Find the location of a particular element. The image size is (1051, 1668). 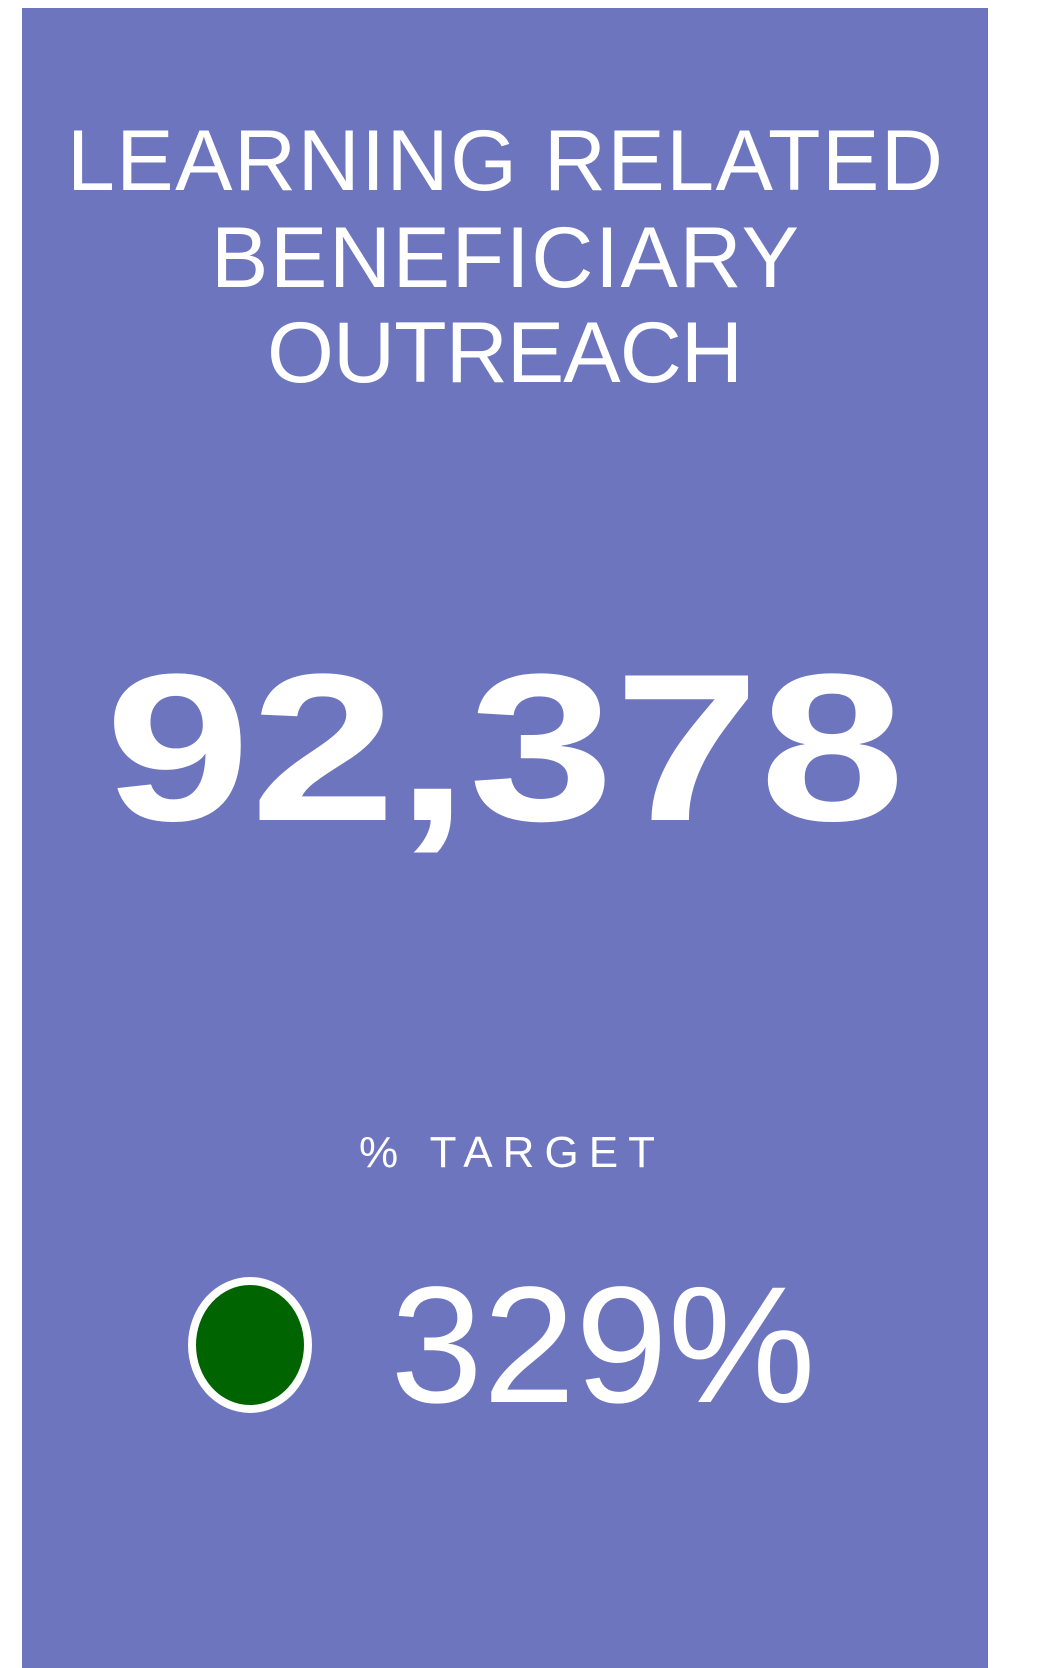

title-line: BENEFICIARY is located at coordinates (505, 258).